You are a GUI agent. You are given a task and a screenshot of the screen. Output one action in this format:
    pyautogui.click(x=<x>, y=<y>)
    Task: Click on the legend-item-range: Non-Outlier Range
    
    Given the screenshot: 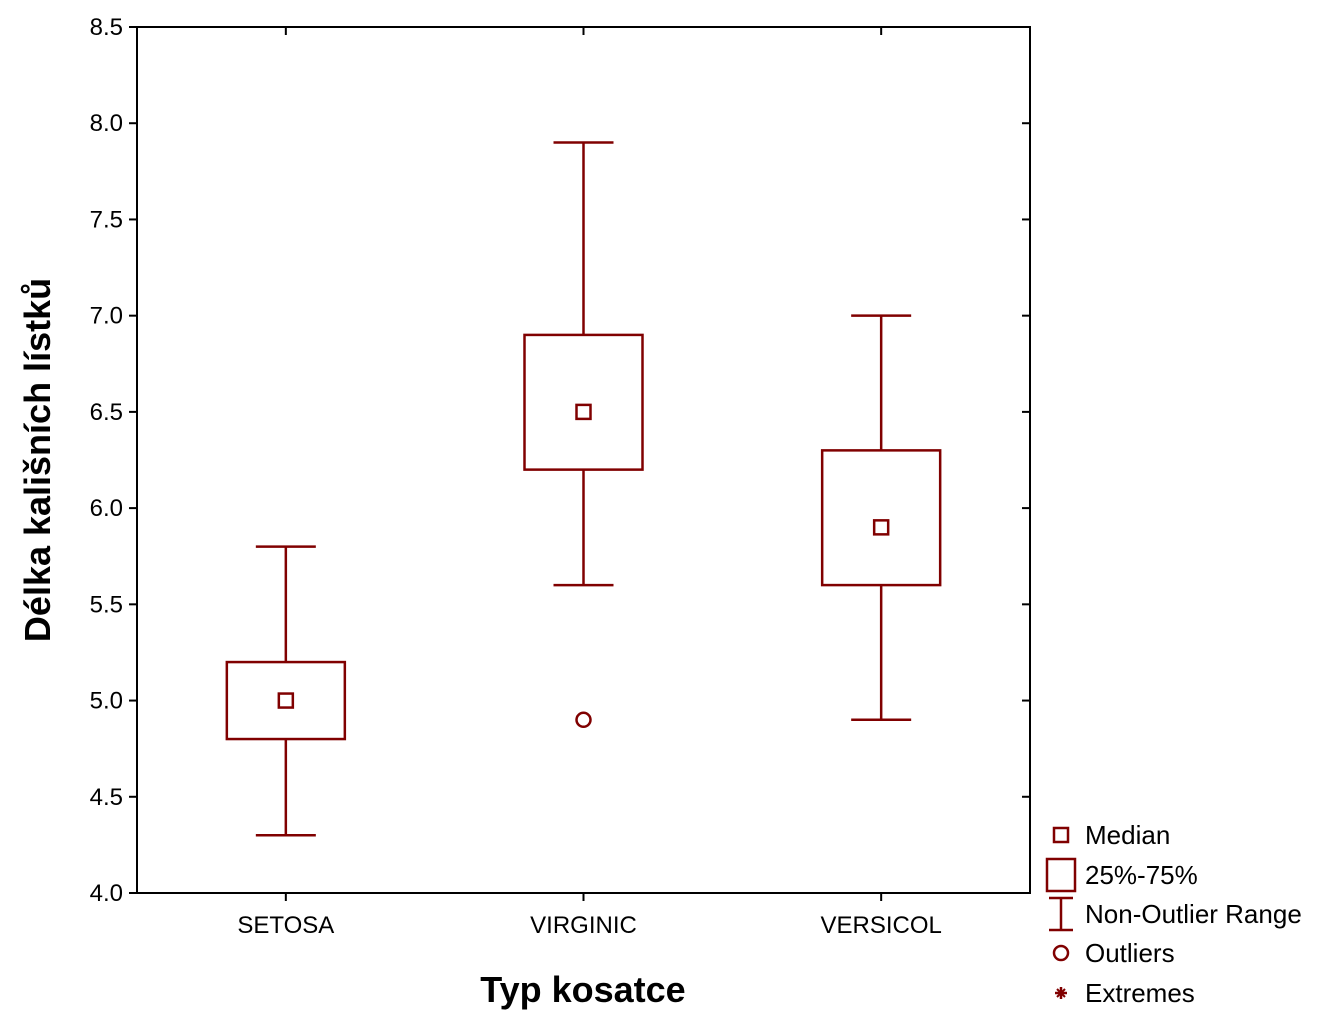 What is the action you would take?
    pyautogui.click(x=1175, y=914)
    